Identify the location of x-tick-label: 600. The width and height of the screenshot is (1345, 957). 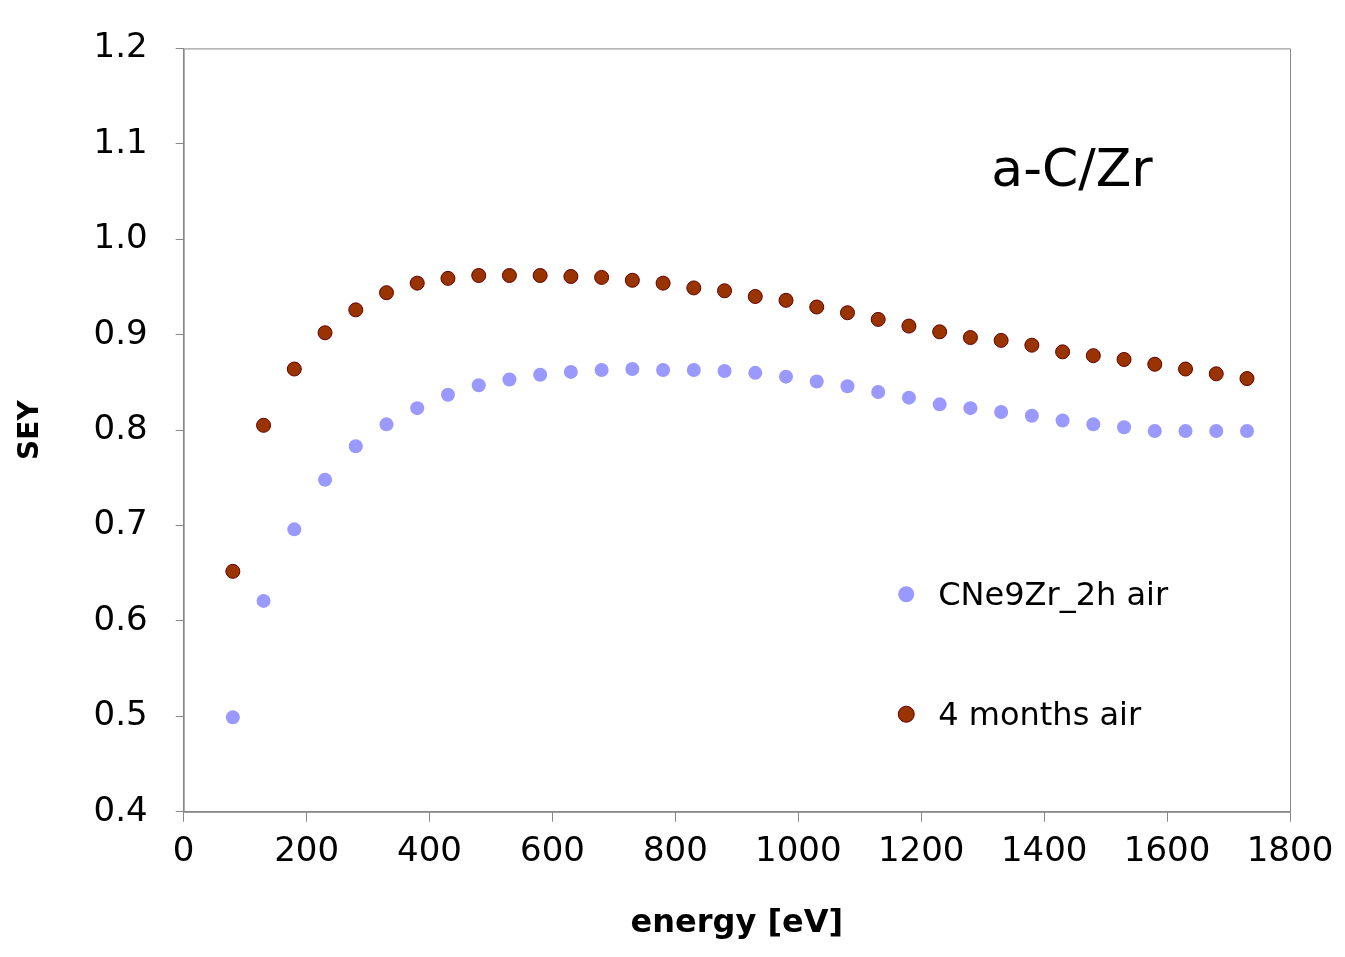
(552, 849).